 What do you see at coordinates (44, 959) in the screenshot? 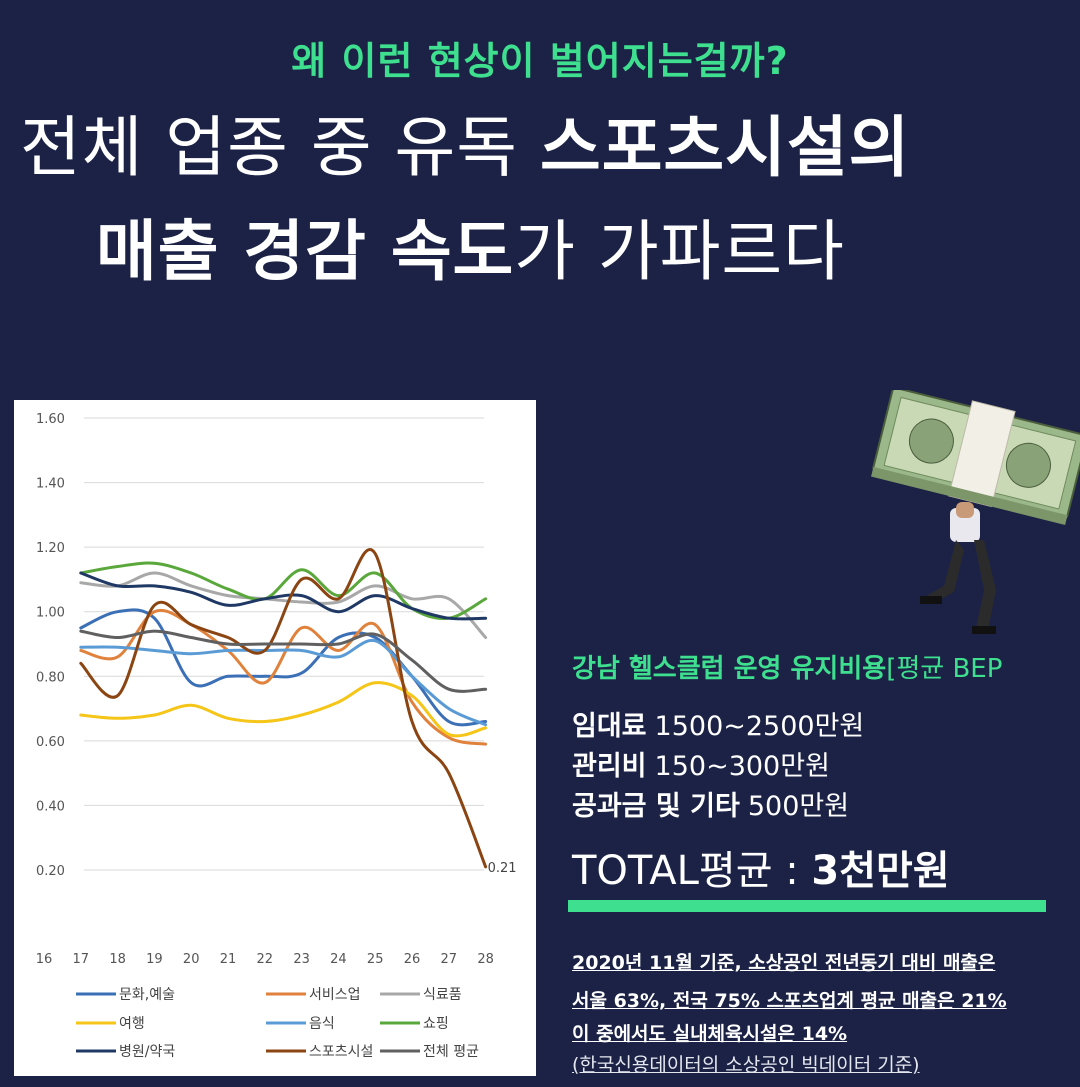
I see `x-tick-label: 16` at bounding box center [44, 959].